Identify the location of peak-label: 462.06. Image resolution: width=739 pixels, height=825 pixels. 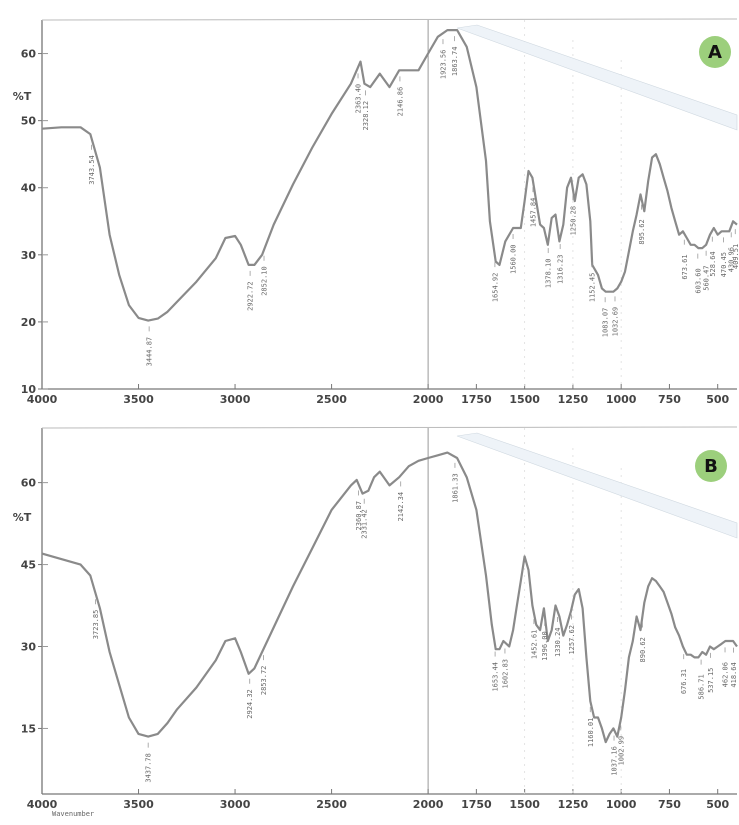
(726, 674).